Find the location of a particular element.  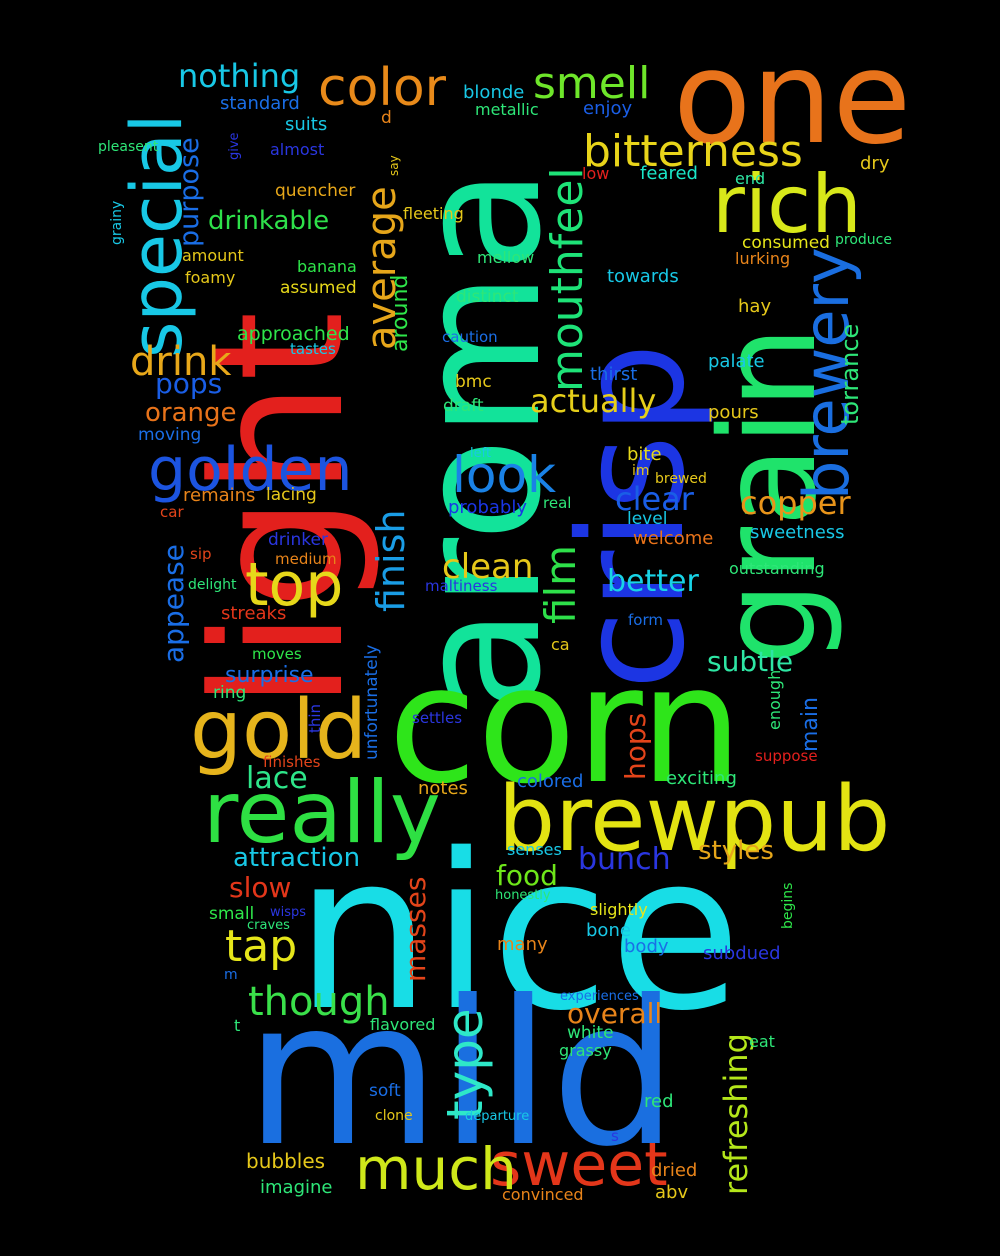

word: mellow is located at coordinates (506, 257).